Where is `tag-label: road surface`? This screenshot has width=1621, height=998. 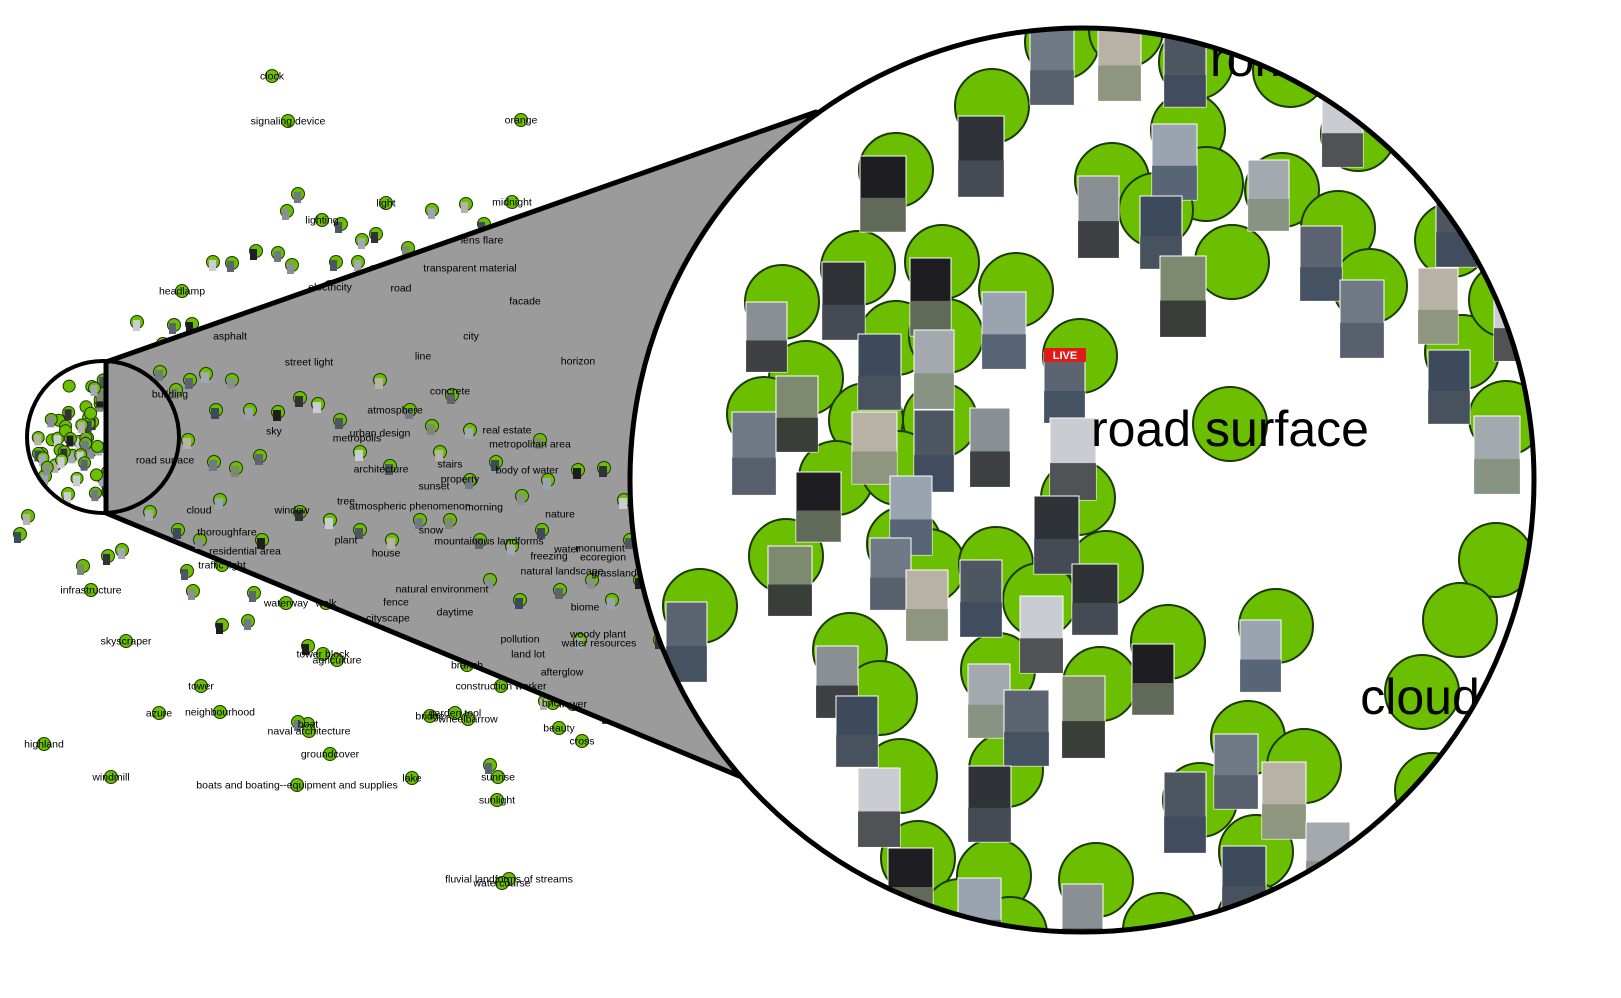 tag-label: road surface is located at coordinates (165, 461).